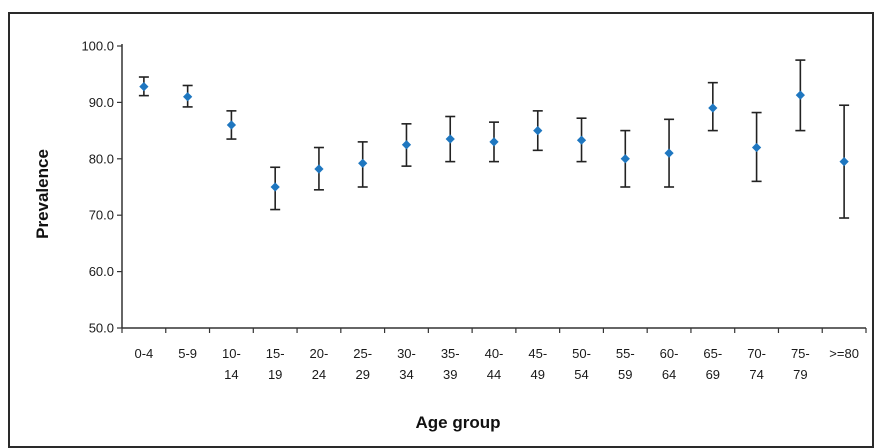  Describe the element at coordinates (844, 353) in the screenshot. I see `x-tick-label: >=80` at that location.